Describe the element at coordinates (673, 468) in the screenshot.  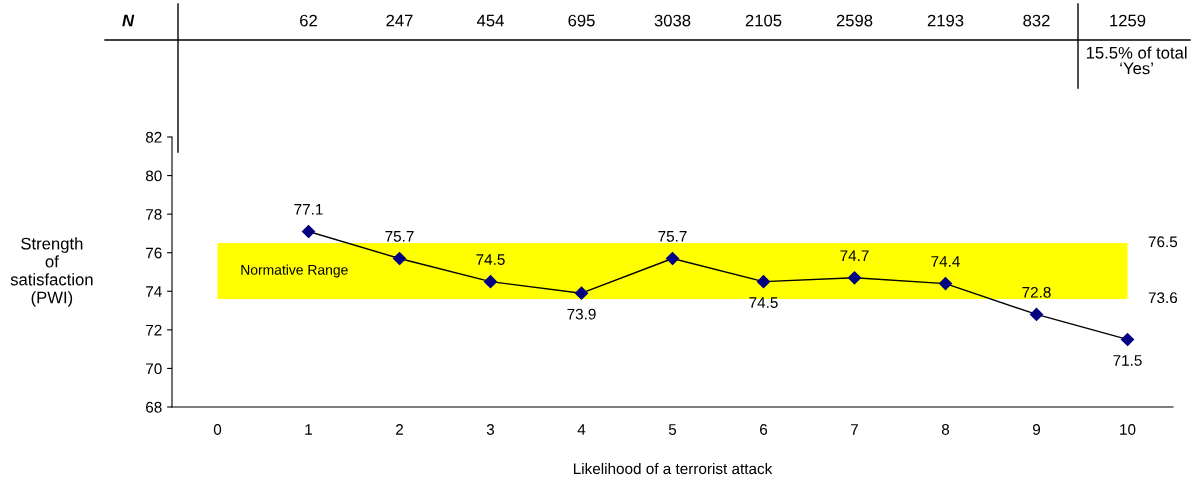
I see `x-axis-title: Likelihood of a terrorist attack` at that location.